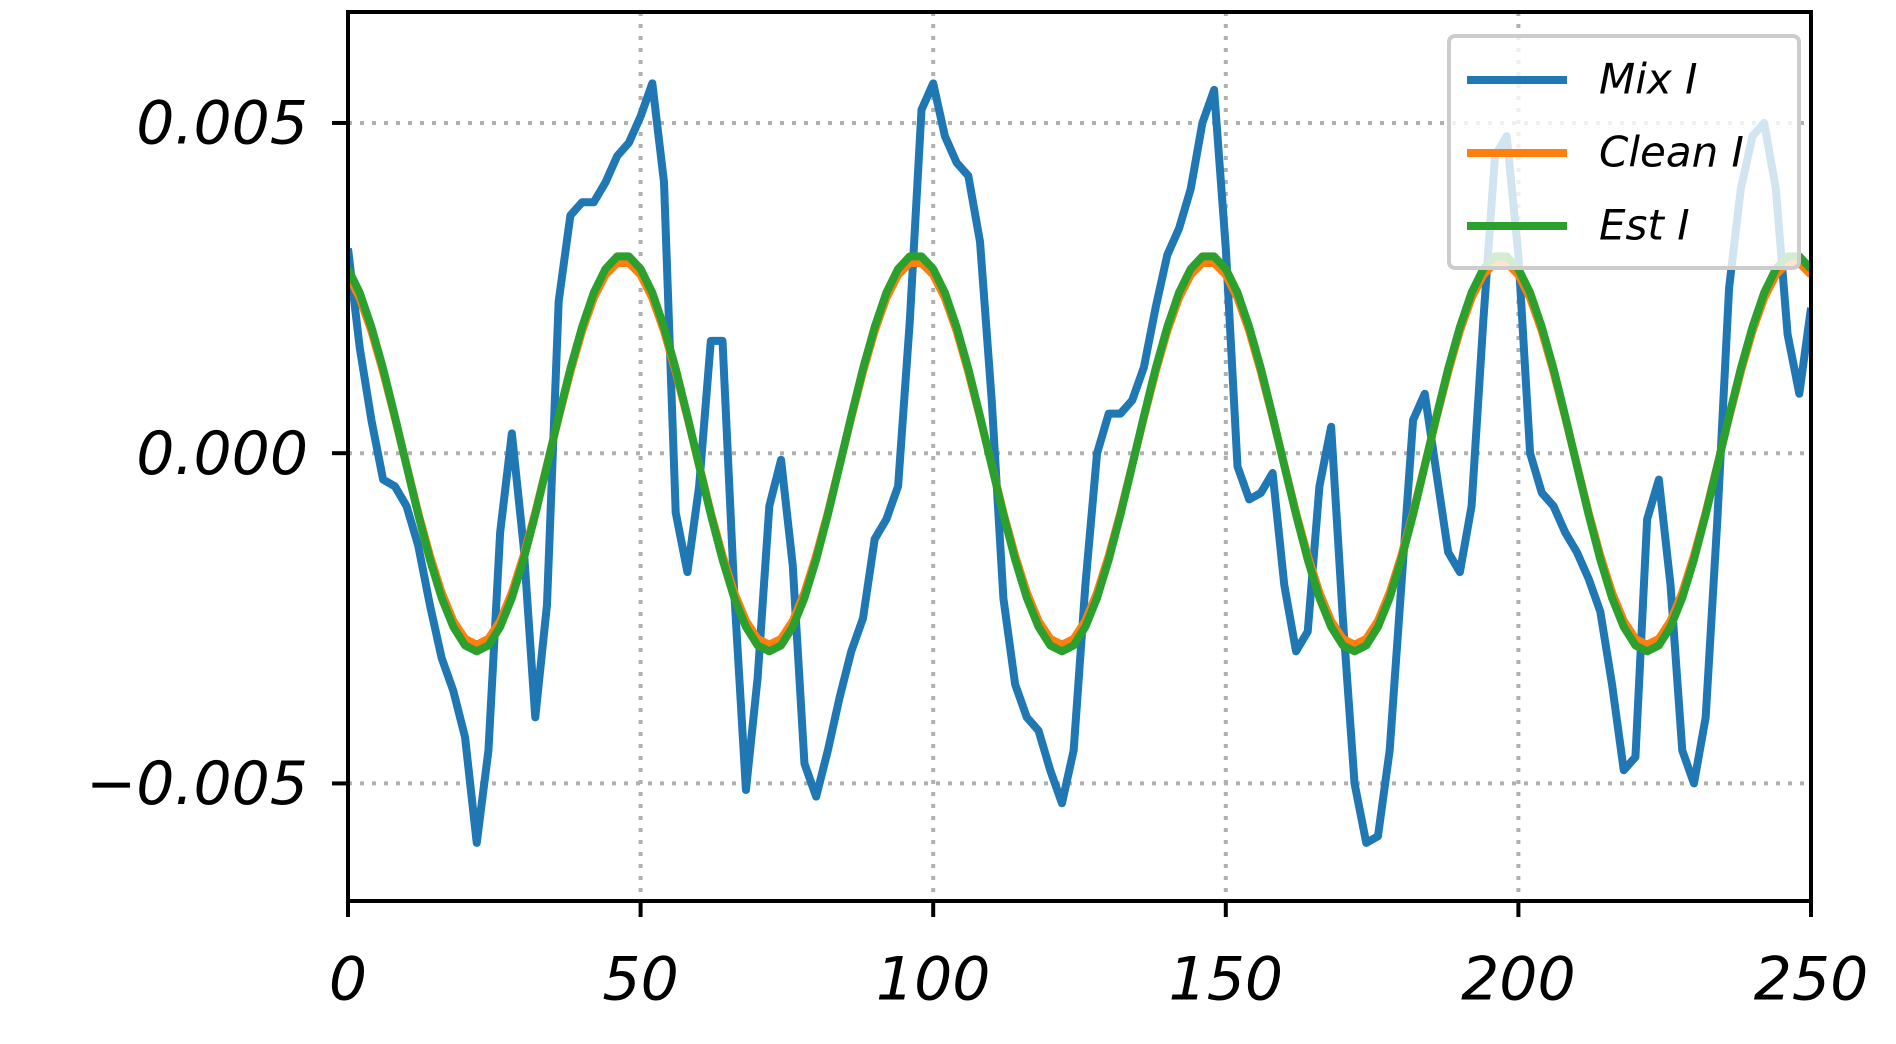 The height and width of the screenshot is (1044, 1896). What do you see at coordinates (640, 980) in the screenshot?
I see `x-tick-label: 50` at bounding box center [640, 980].